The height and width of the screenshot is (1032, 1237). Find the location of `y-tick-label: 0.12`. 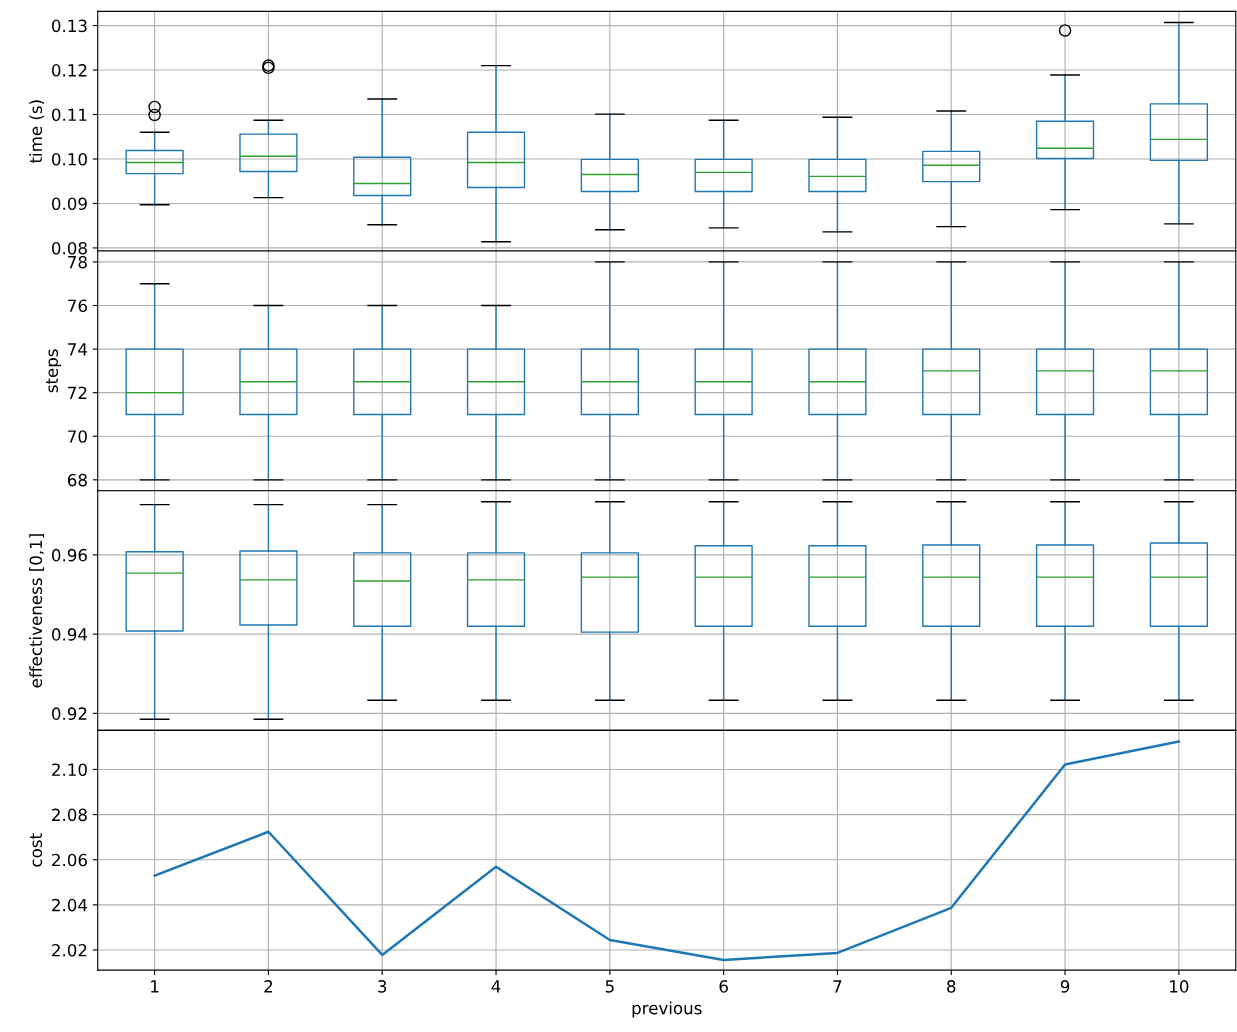

y-tick-label: 0.12 is located at coordinates (69, 70).